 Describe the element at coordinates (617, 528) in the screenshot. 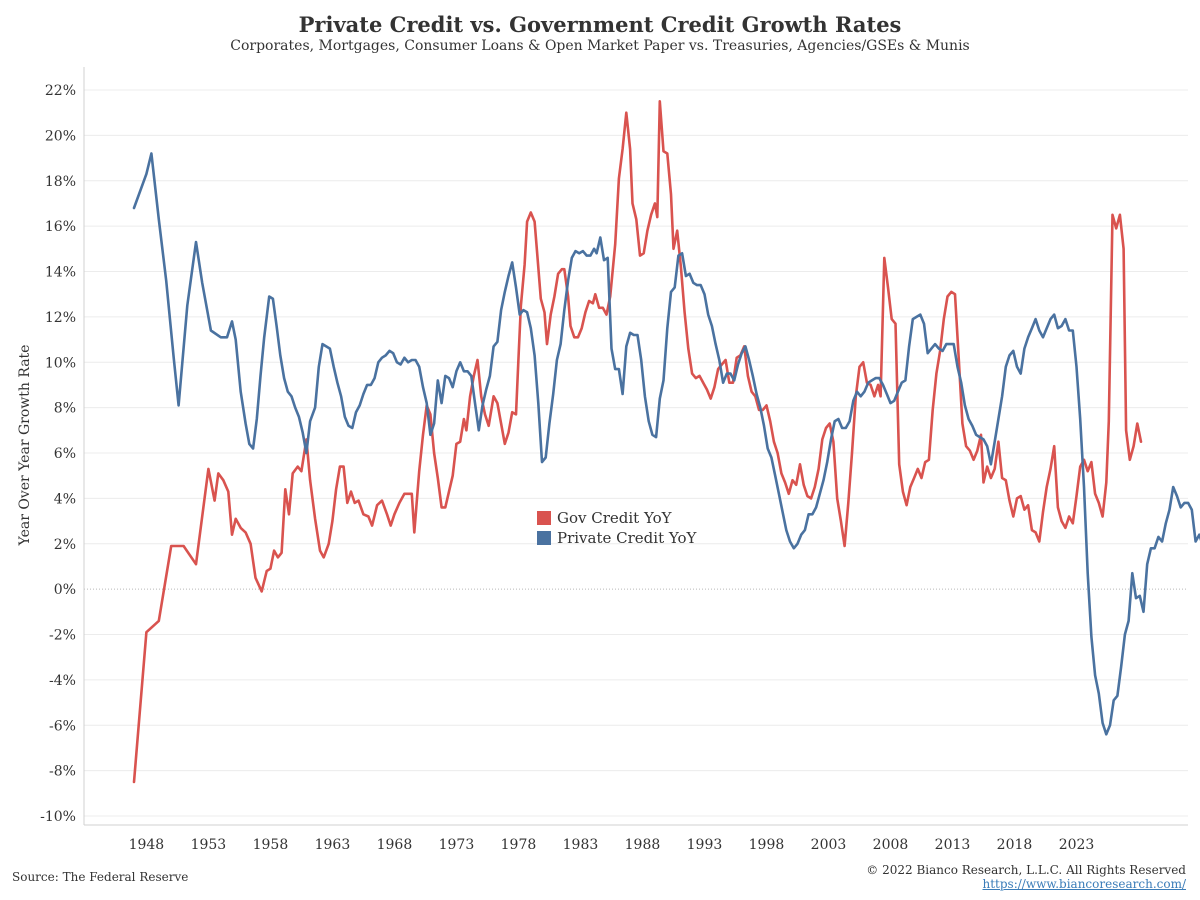

I see `legend: Gov Credit YoY Private Credit YoY` at that location.